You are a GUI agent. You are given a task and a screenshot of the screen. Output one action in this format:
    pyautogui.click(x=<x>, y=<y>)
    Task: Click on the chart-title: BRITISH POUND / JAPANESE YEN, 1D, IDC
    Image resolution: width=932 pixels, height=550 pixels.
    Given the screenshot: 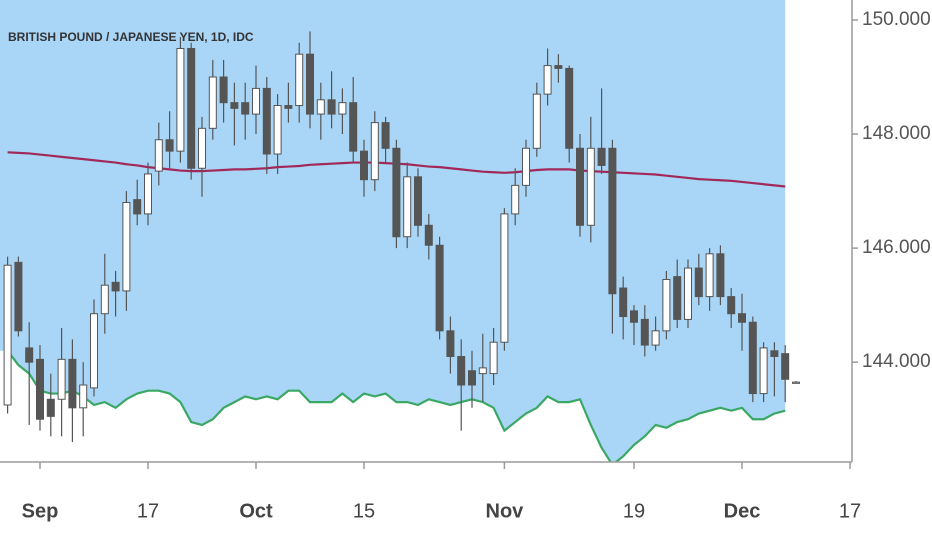 What is the action you would take?
    pyautogui.click(x=131, y=37)
    